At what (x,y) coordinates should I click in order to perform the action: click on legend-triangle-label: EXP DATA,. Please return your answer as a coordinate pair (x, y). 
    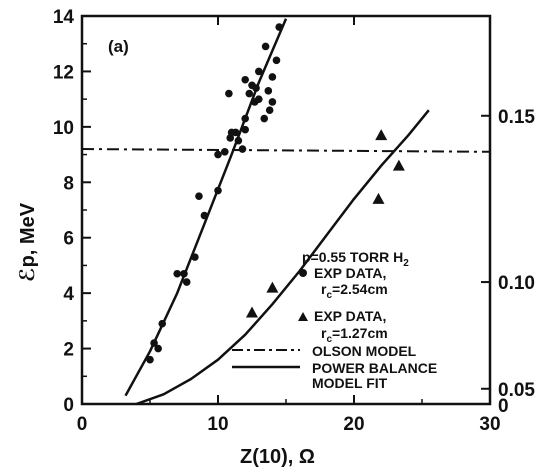
    Looking at the image, I should click on (350, 316).